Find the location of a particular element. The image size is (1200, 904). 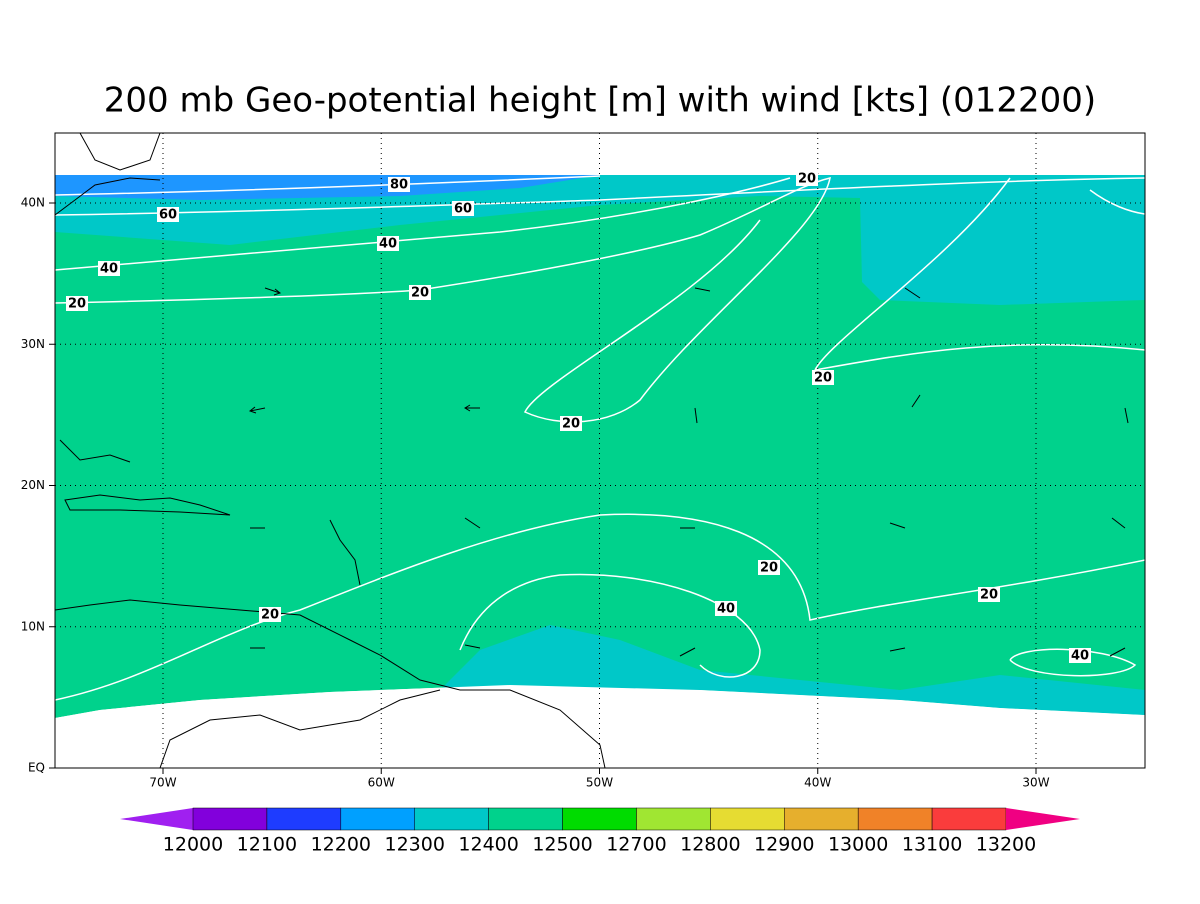

colorbar-label: 13200 is located at coordinates (1006, 845).